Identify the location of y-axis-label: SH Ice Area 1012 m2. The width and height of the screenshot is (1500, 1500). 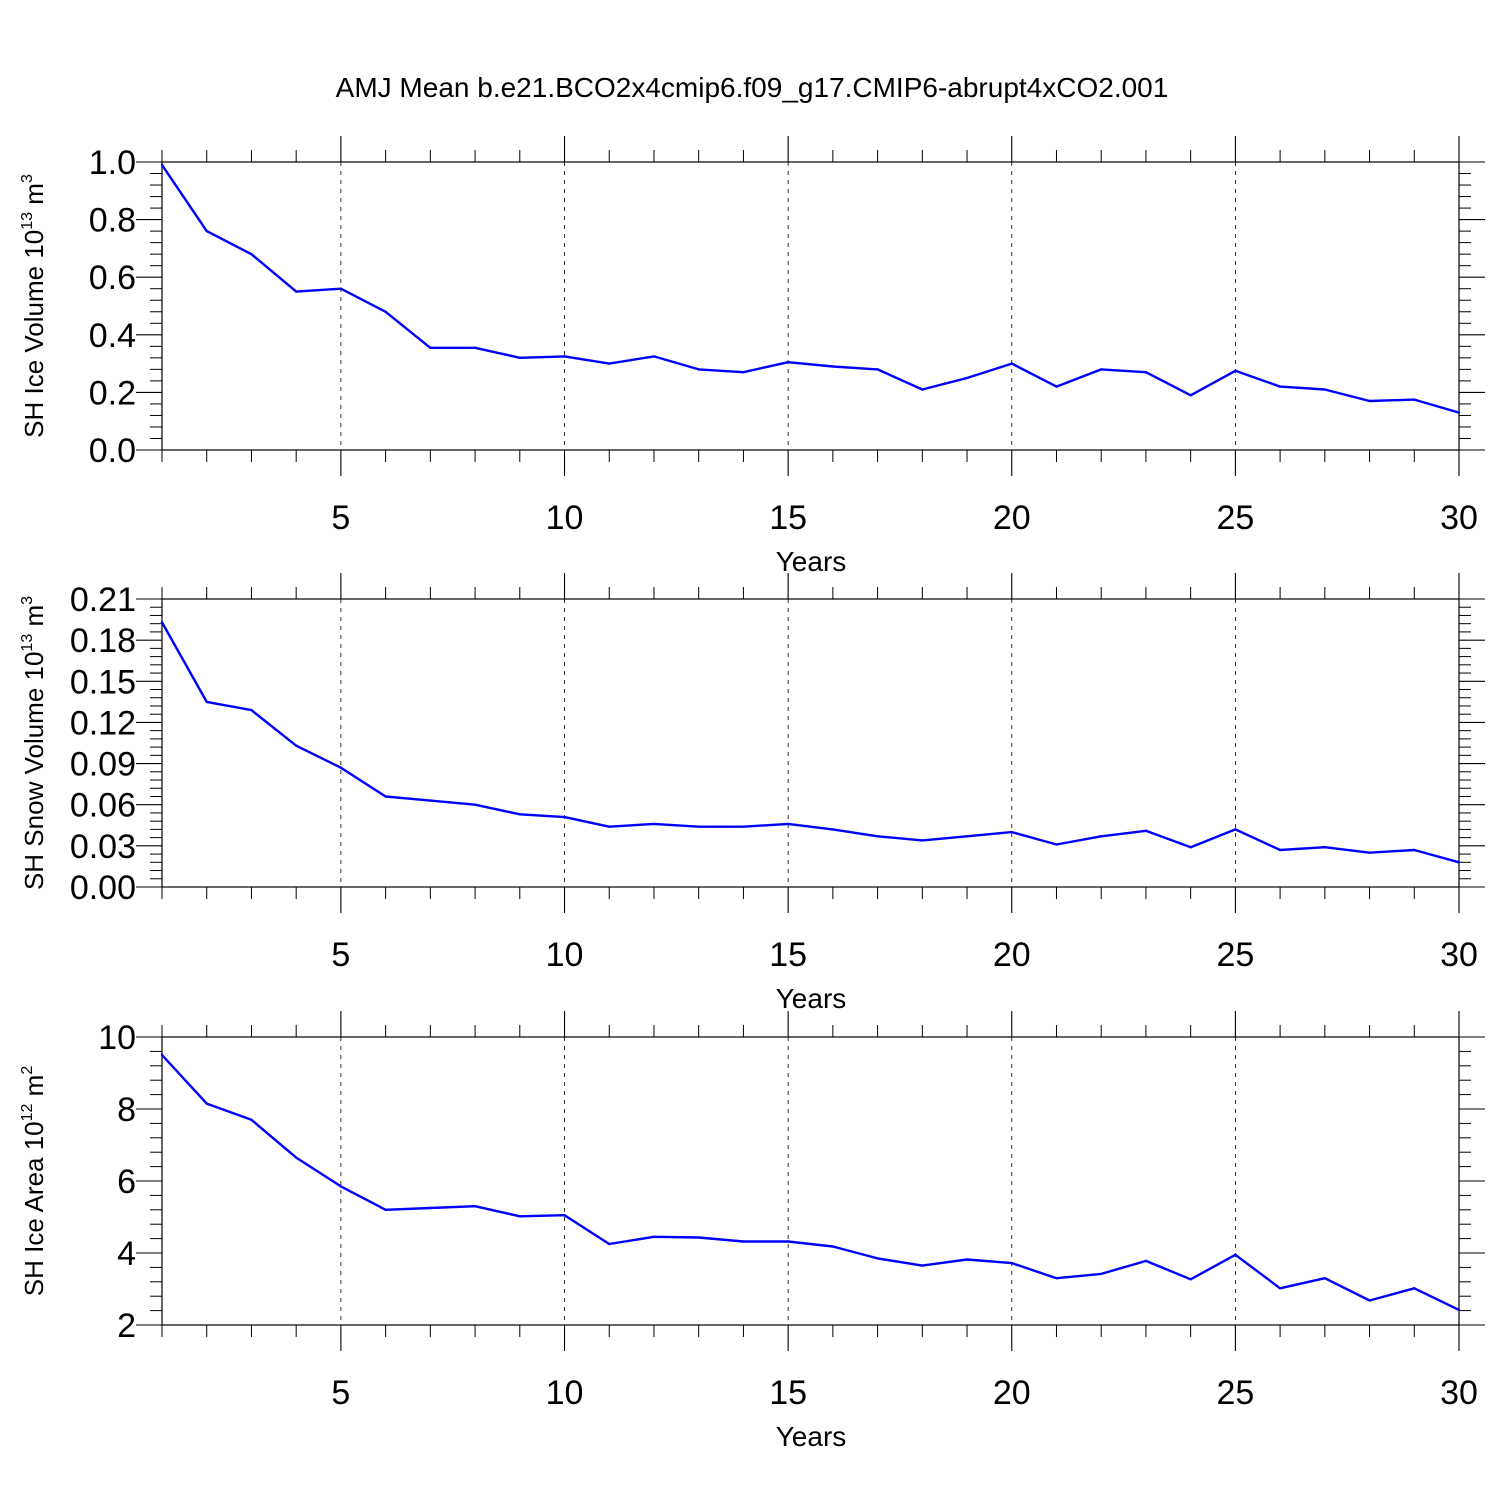
(34, 1181).